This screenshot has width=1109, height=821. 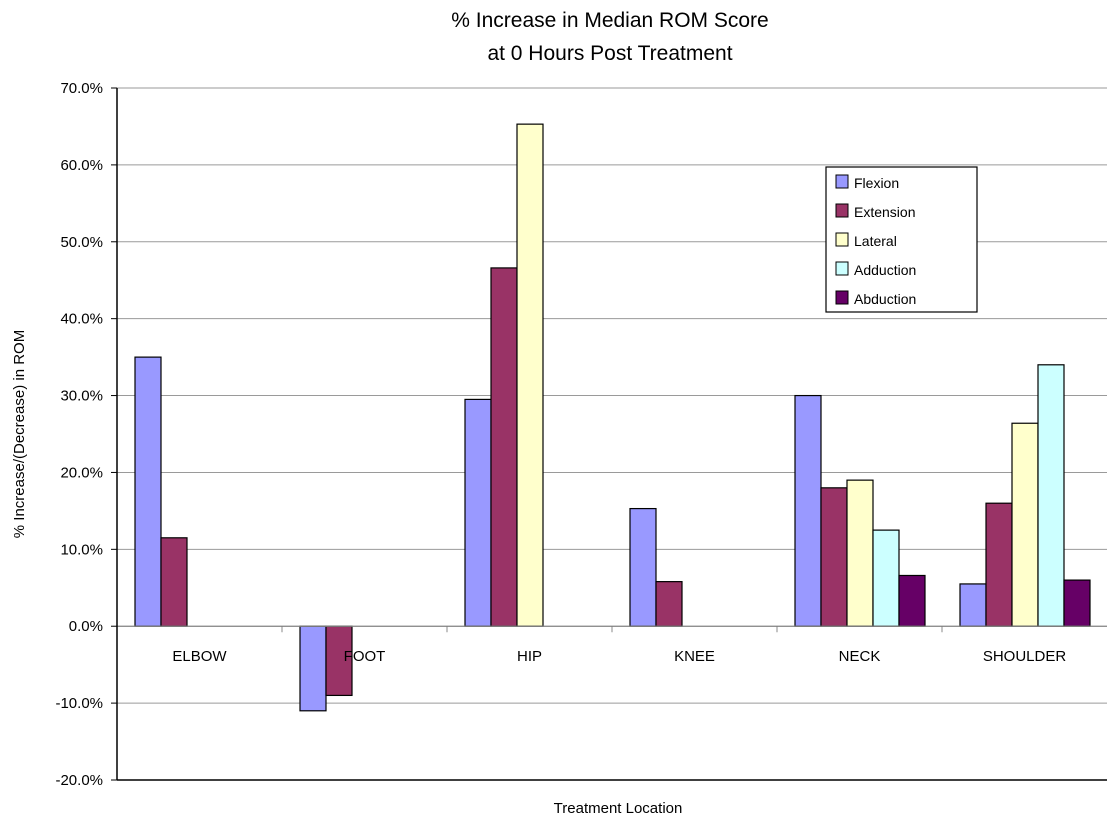 What do you see at coordinates (999, 564) in the screenshot?
I see `bar-shoulder-extension` at bounding box center [999, 564].